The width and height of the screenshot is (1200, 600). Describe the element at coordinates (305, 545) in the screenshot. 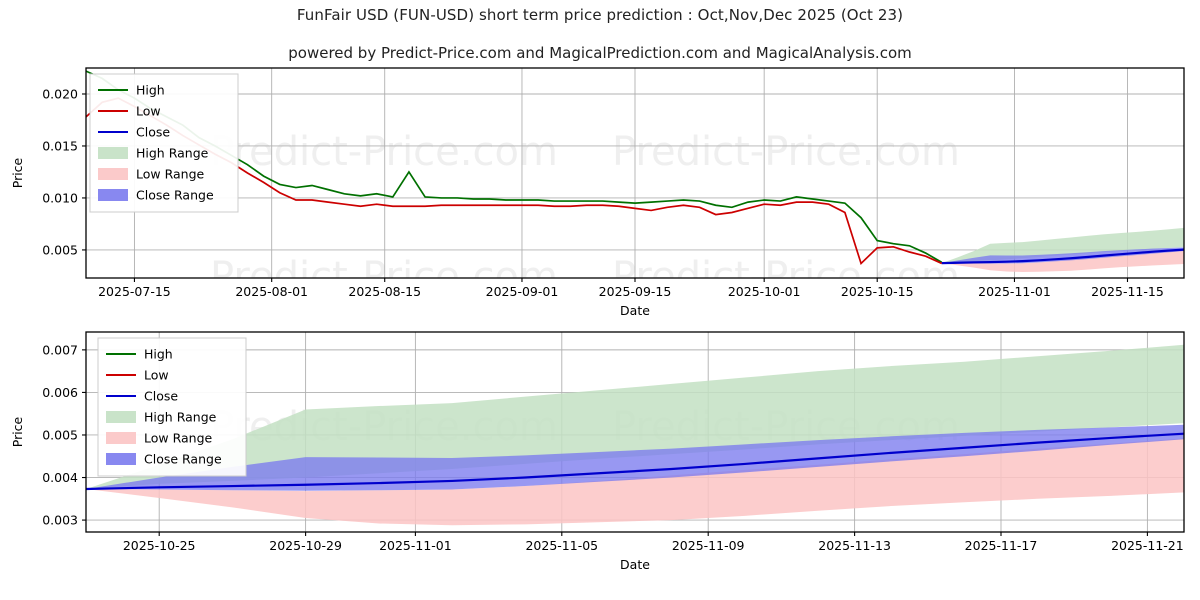

I see `x-tick-label: 2025-10-29` at that location.